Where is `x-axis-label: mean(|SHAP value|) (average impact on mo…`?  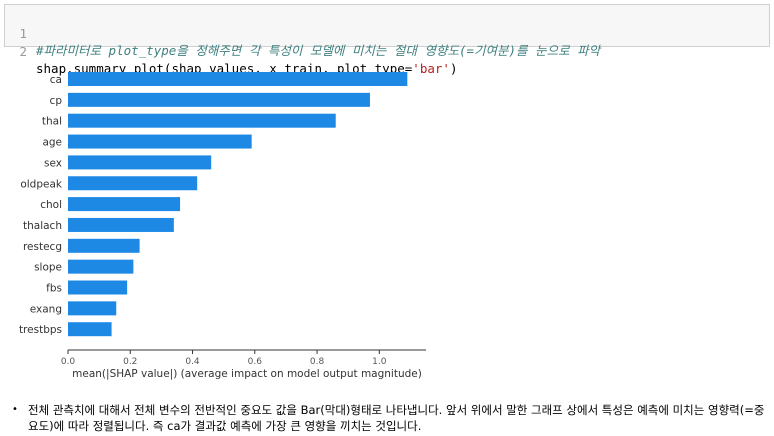
x-axis-label: mean(|SHAP value|) (average impact on mo… is located at coordinates (247, 374).